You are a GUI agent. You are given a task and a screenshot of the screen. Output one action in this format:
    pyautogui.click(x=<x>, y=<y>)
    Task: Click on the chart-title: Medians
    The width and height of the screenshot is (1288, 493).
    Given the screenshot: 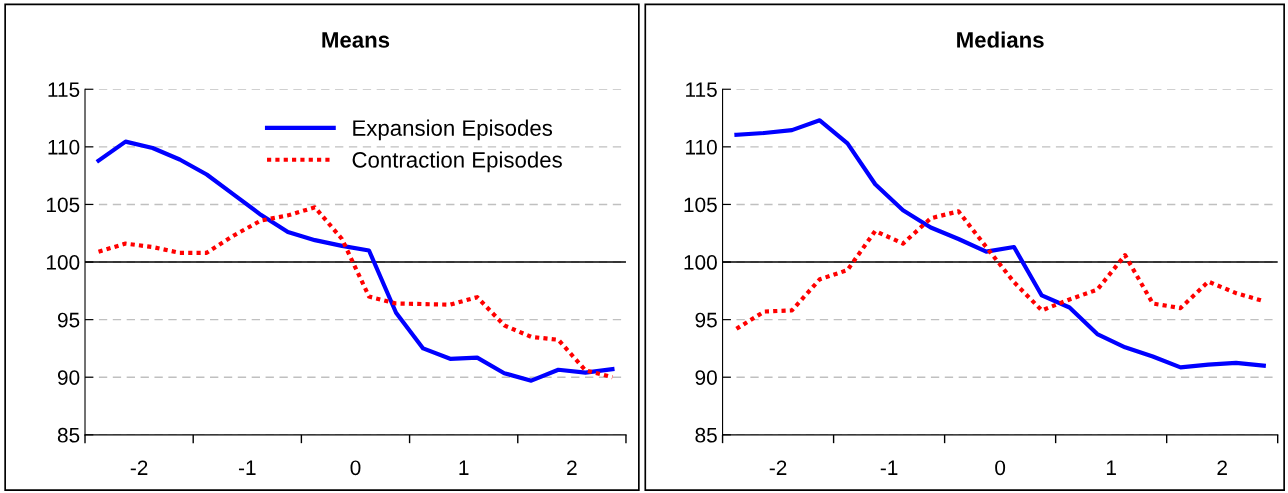 What is the action you would take?
    pyautogui.click(x=1000, y=39)
    